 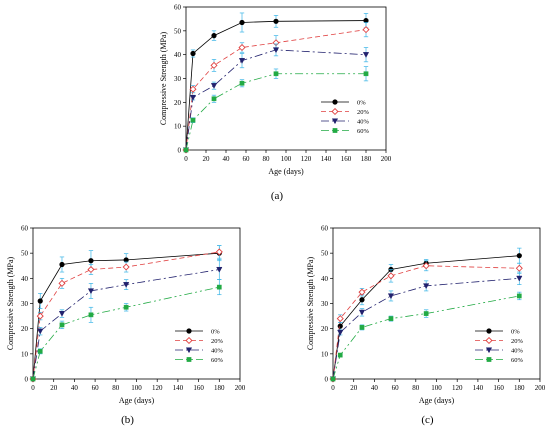 What do you see at coordinates (310, 304) in the screenshot?
I see `y-axis-title: Compressive Strength (MPa)` at bounding box center [310, 304].